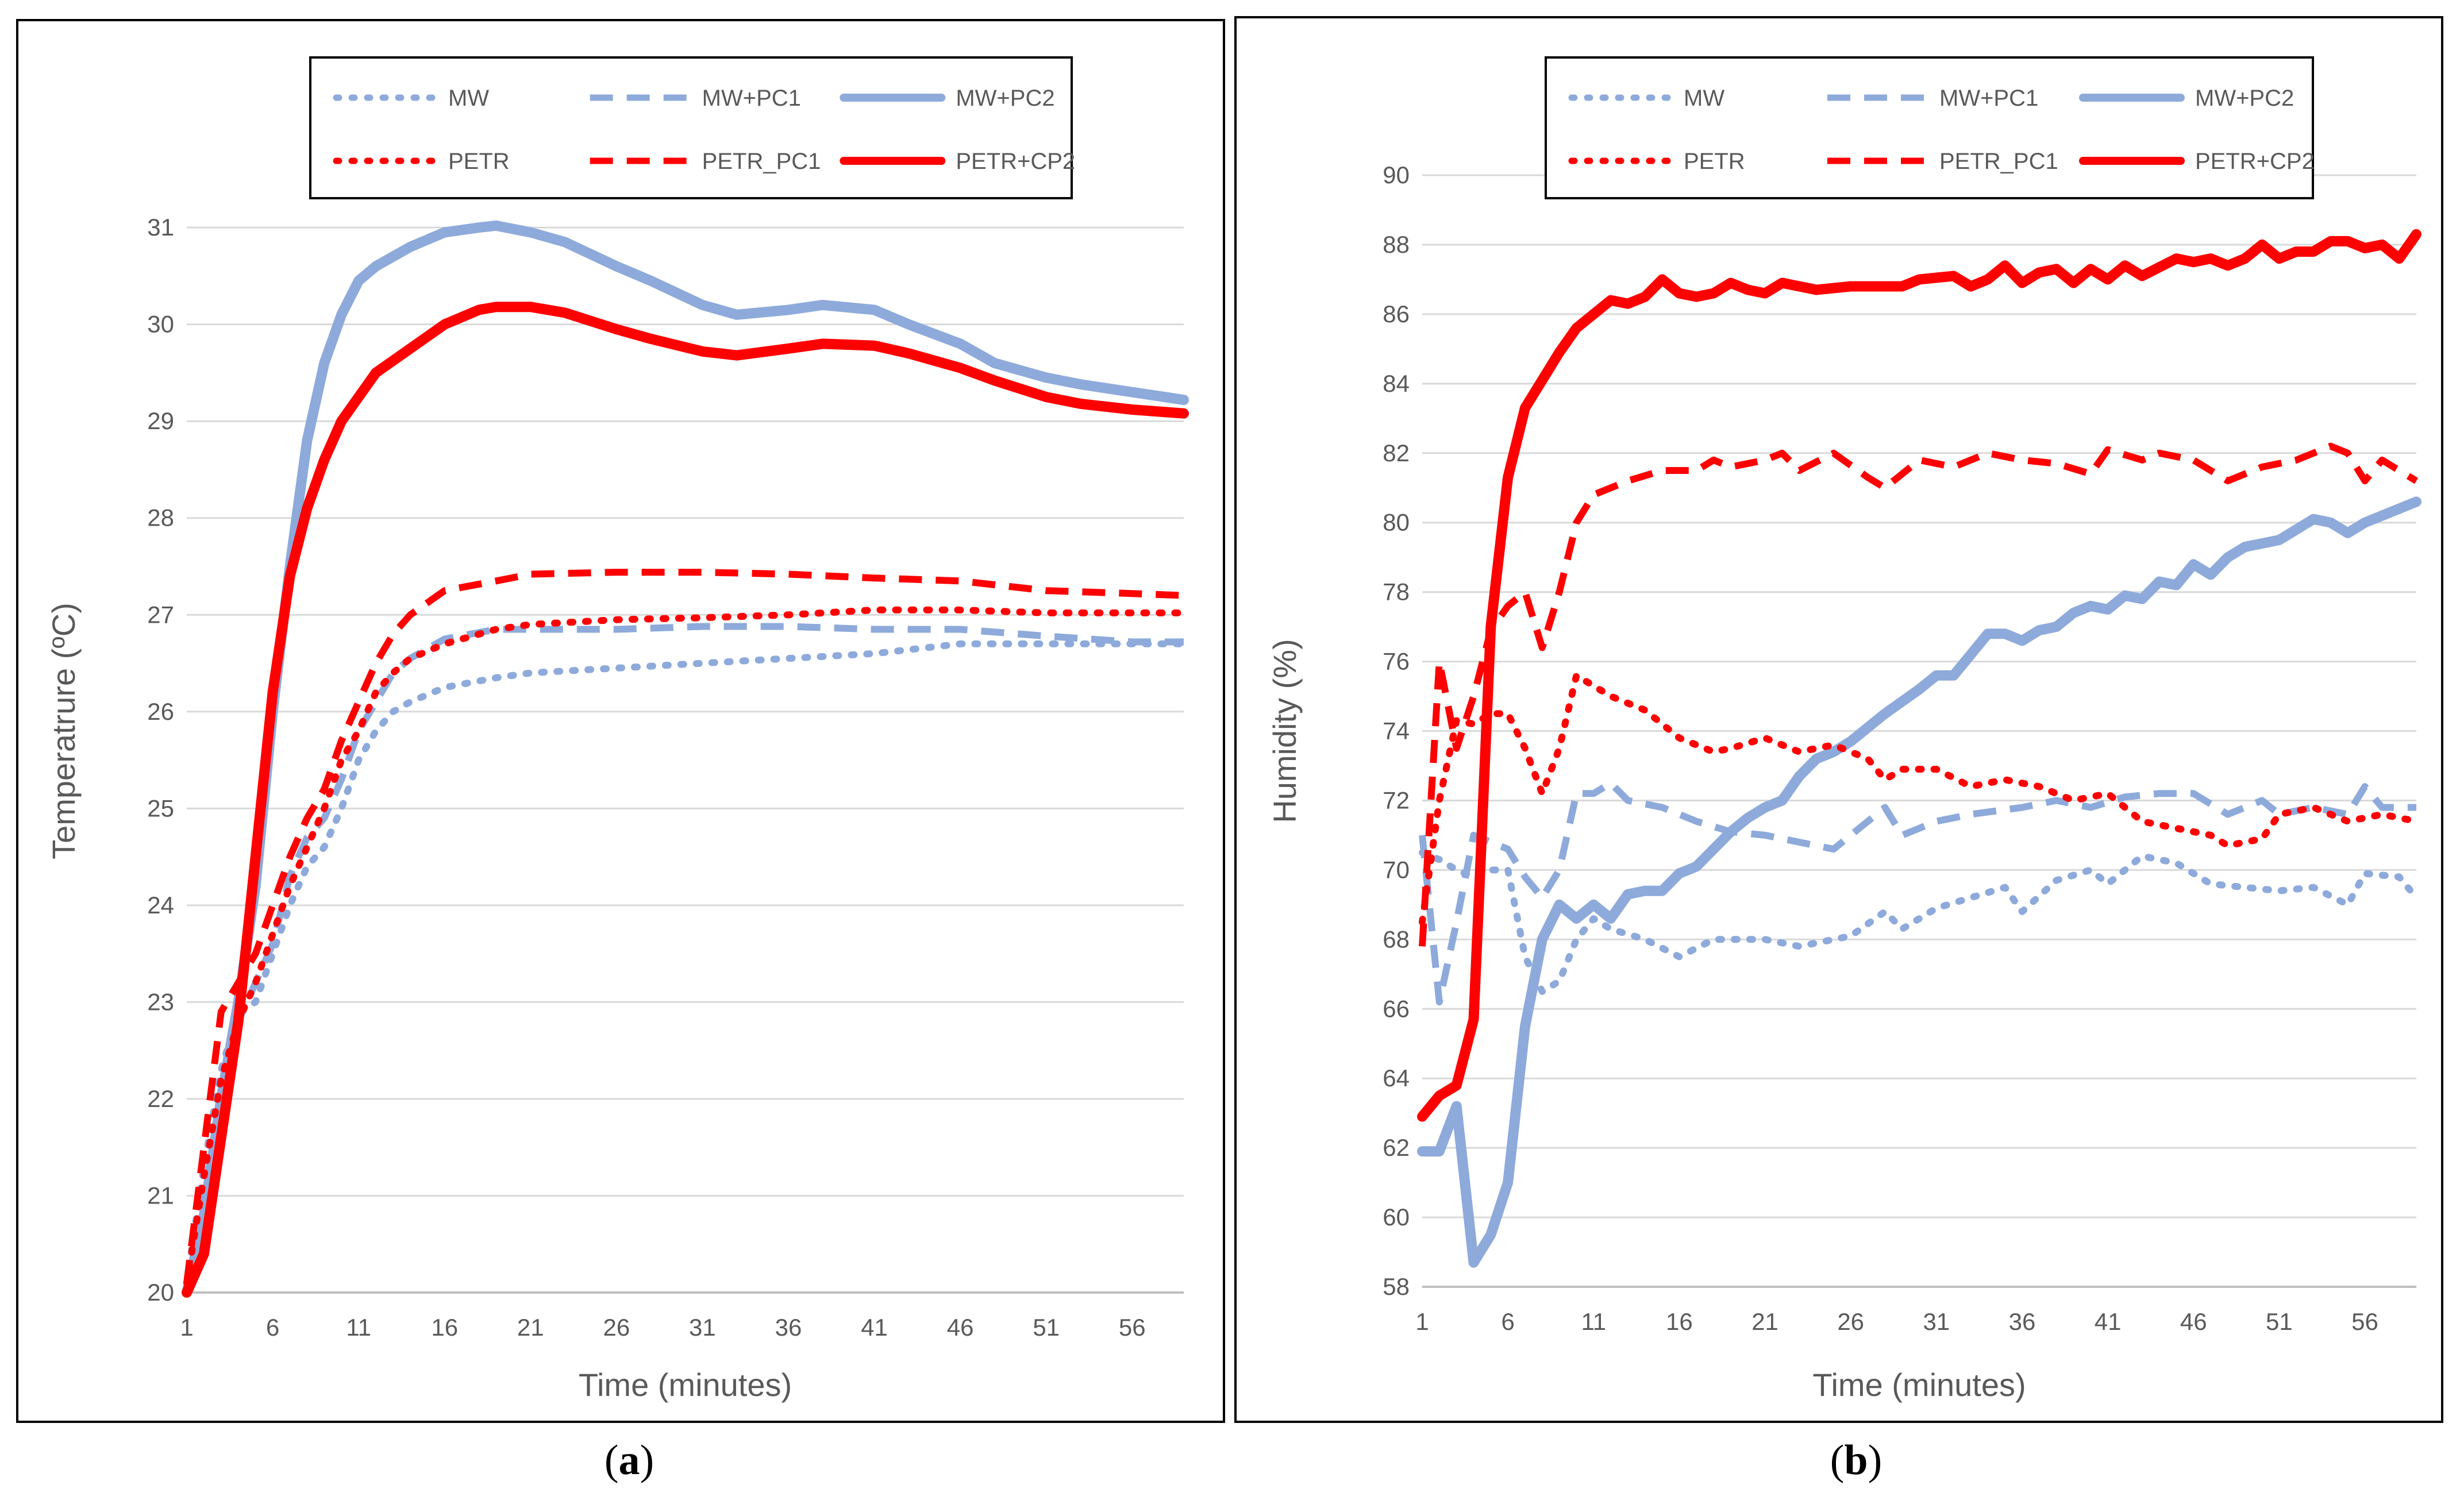  What do you see at coordinates (1396, 1147) in the screenshot?
I see `y-tick-label: 62` at bounding box center [1396, 1147].